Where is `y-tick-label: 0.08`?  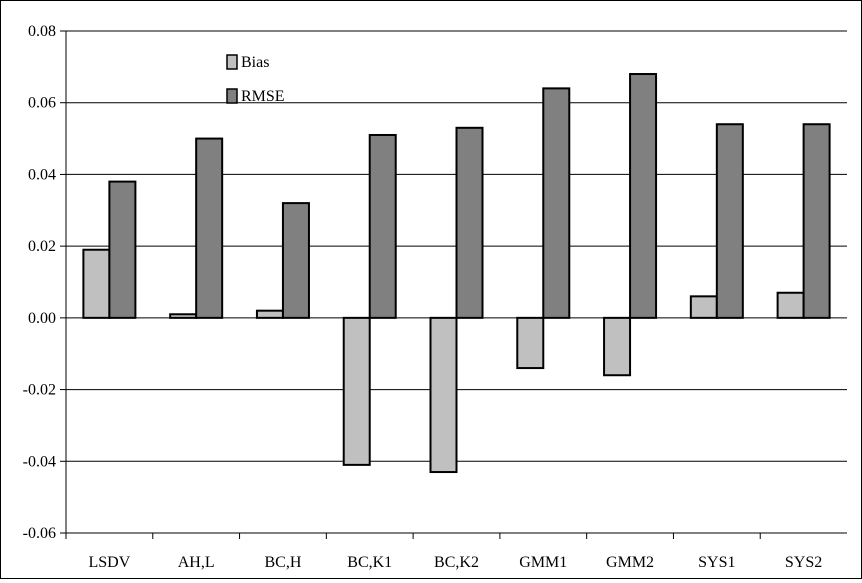
y-tick-label: 0.08 is located at coordinates (42, 31).